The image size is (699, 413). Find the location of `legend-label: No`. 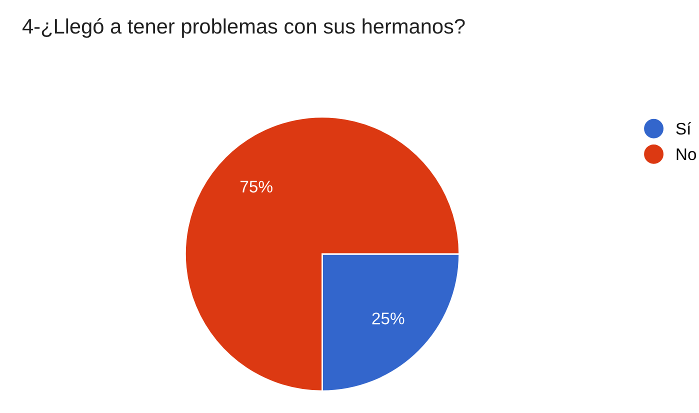

legend-label: No is located at coordinates (686, 154).